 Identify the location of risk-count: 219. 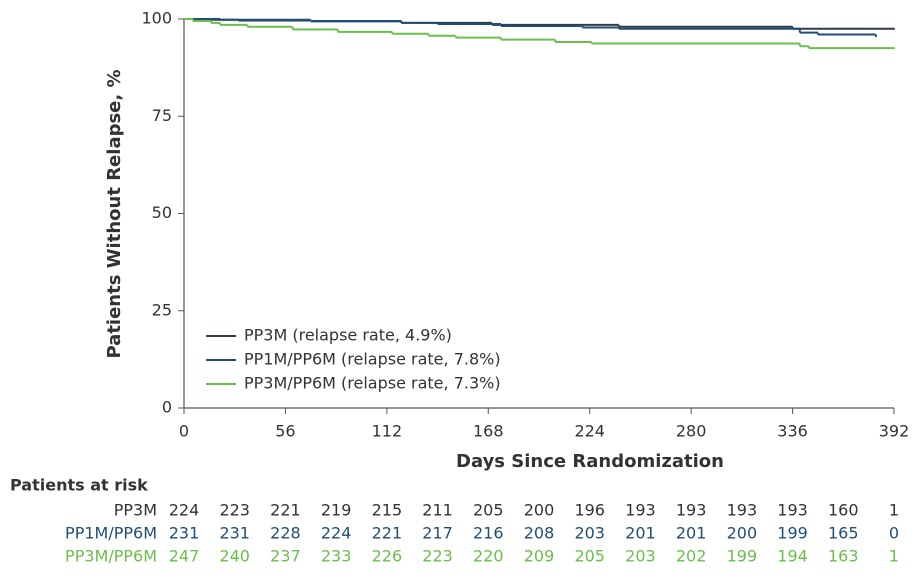
(336, 510).